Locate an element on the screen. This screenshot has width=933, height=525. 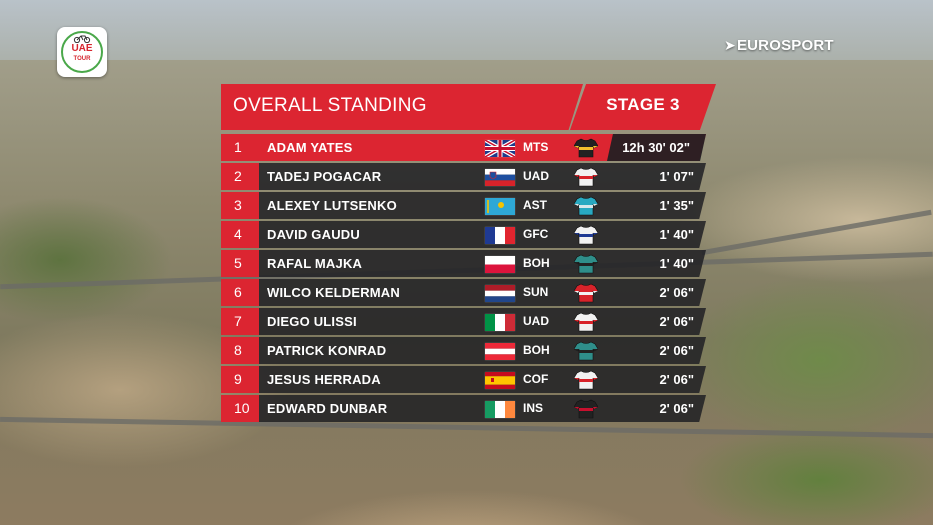
position: 4 is located at coordinates (240, 234).